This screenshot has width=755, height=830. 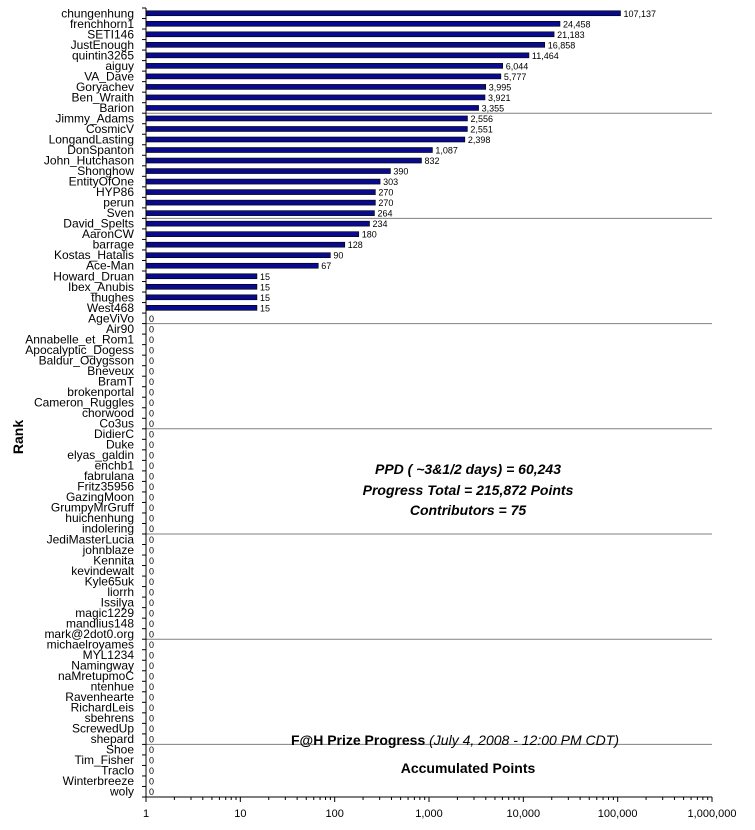 I want to click on value-label: 180, so click(x=369, y=235).